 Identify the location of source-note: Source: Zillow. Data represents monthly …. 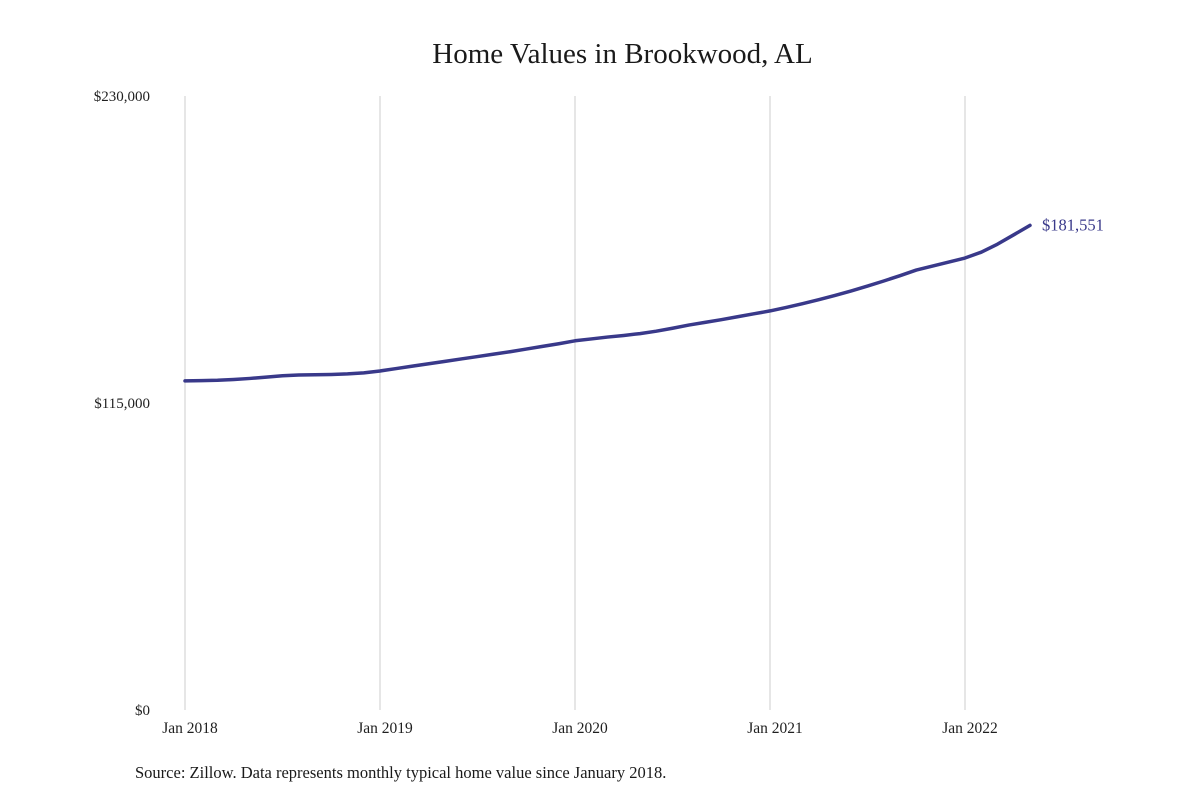
(401, 772).